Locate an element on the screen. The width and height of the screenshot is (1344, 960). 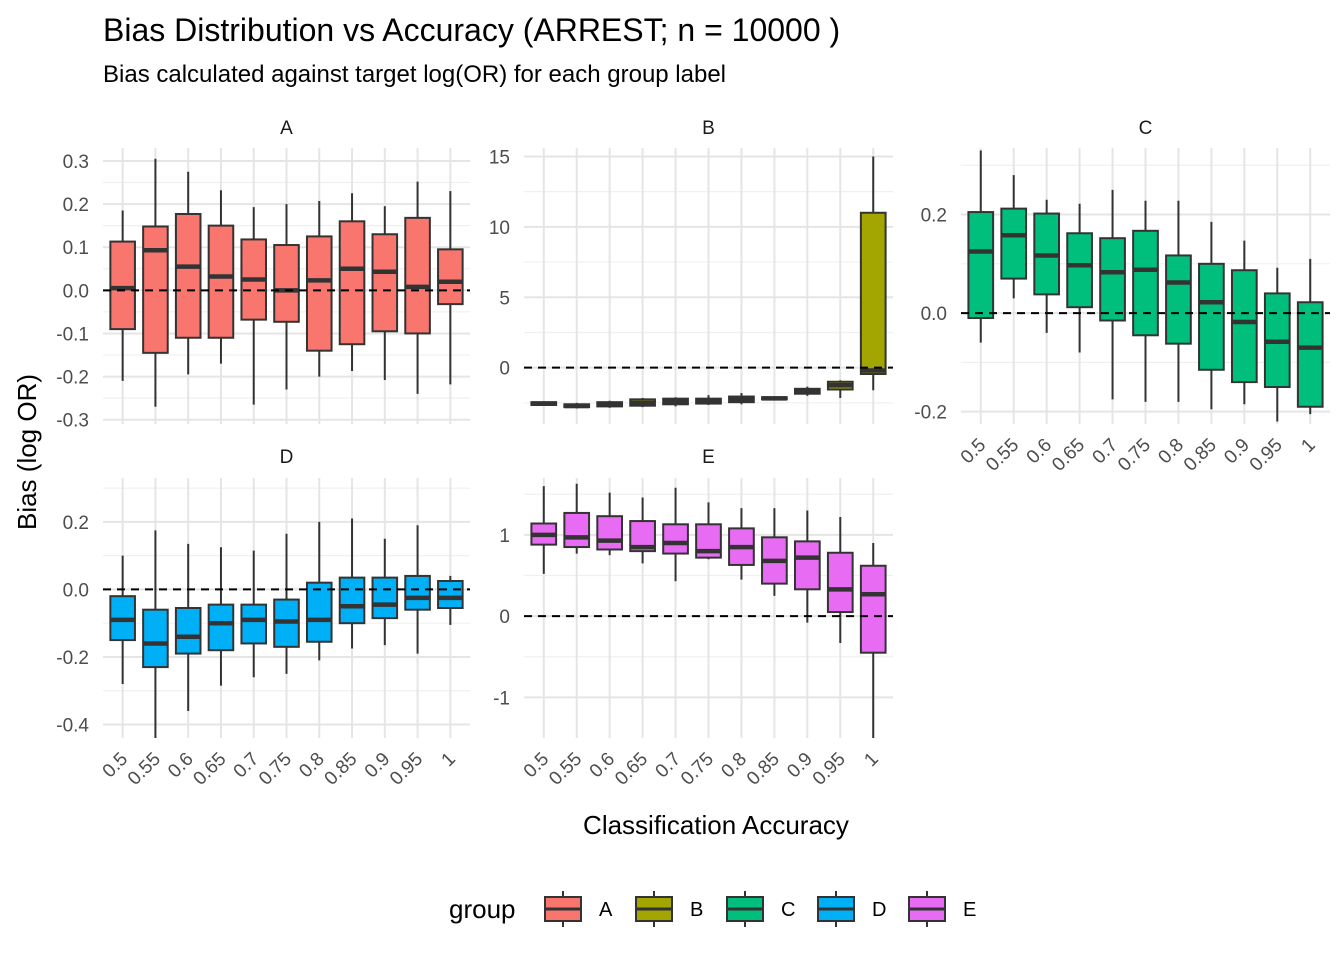
box-c-0.6 is located at coordinates (1047, 266).